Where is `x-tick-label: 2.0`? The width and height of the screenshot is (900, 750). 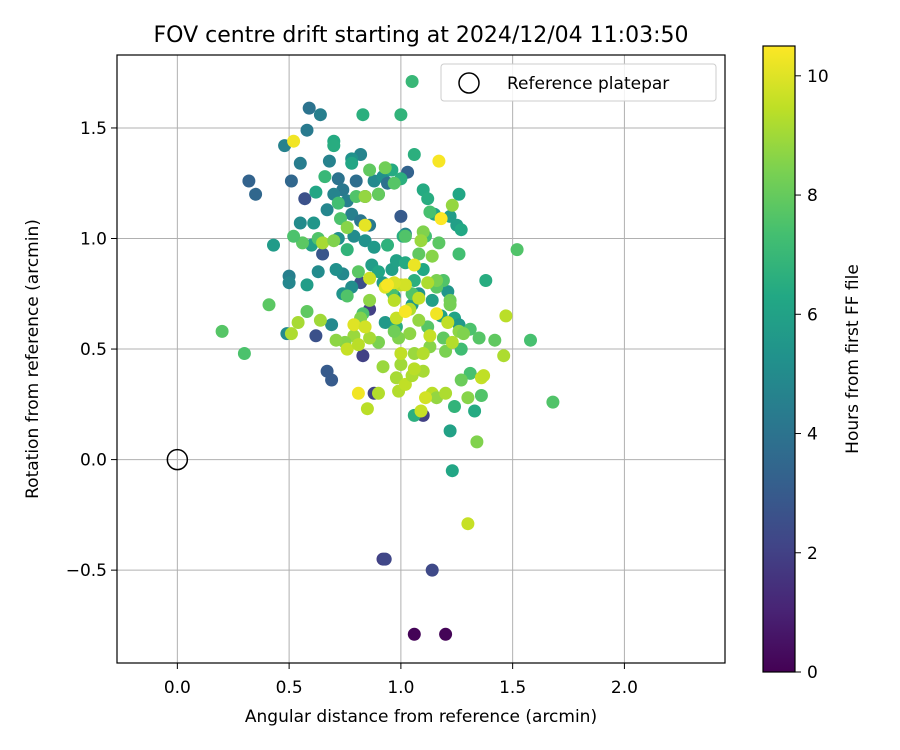
x-tick-label: 2.0 is located at coordinates (624, 688).